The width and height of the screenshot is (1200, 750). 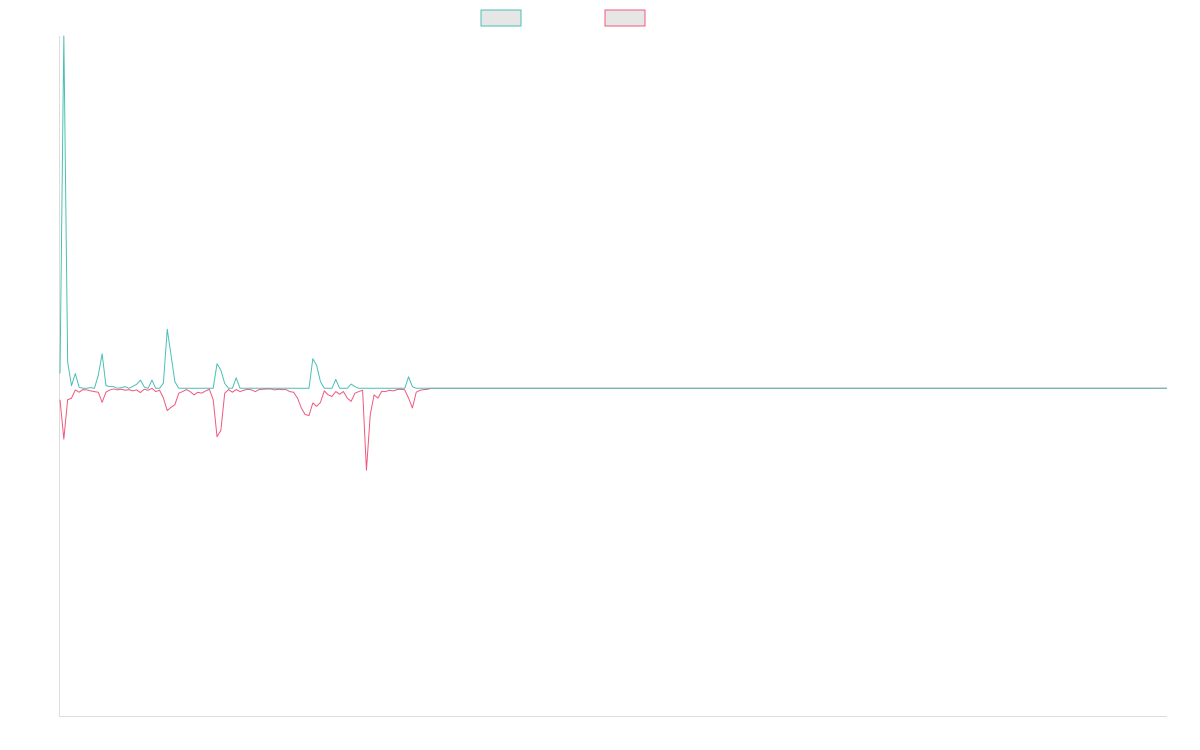 I want to click on legend-swatch-series-a, so click(x=501, y=18).